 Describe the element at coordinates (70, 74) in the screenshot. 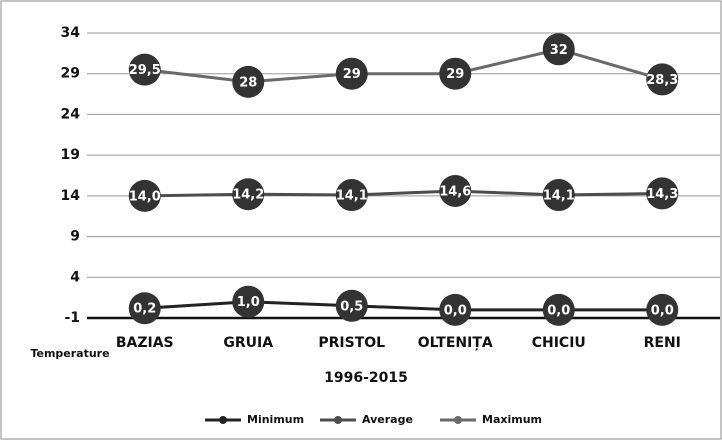

I see `y-tick-label: 29` at that location.